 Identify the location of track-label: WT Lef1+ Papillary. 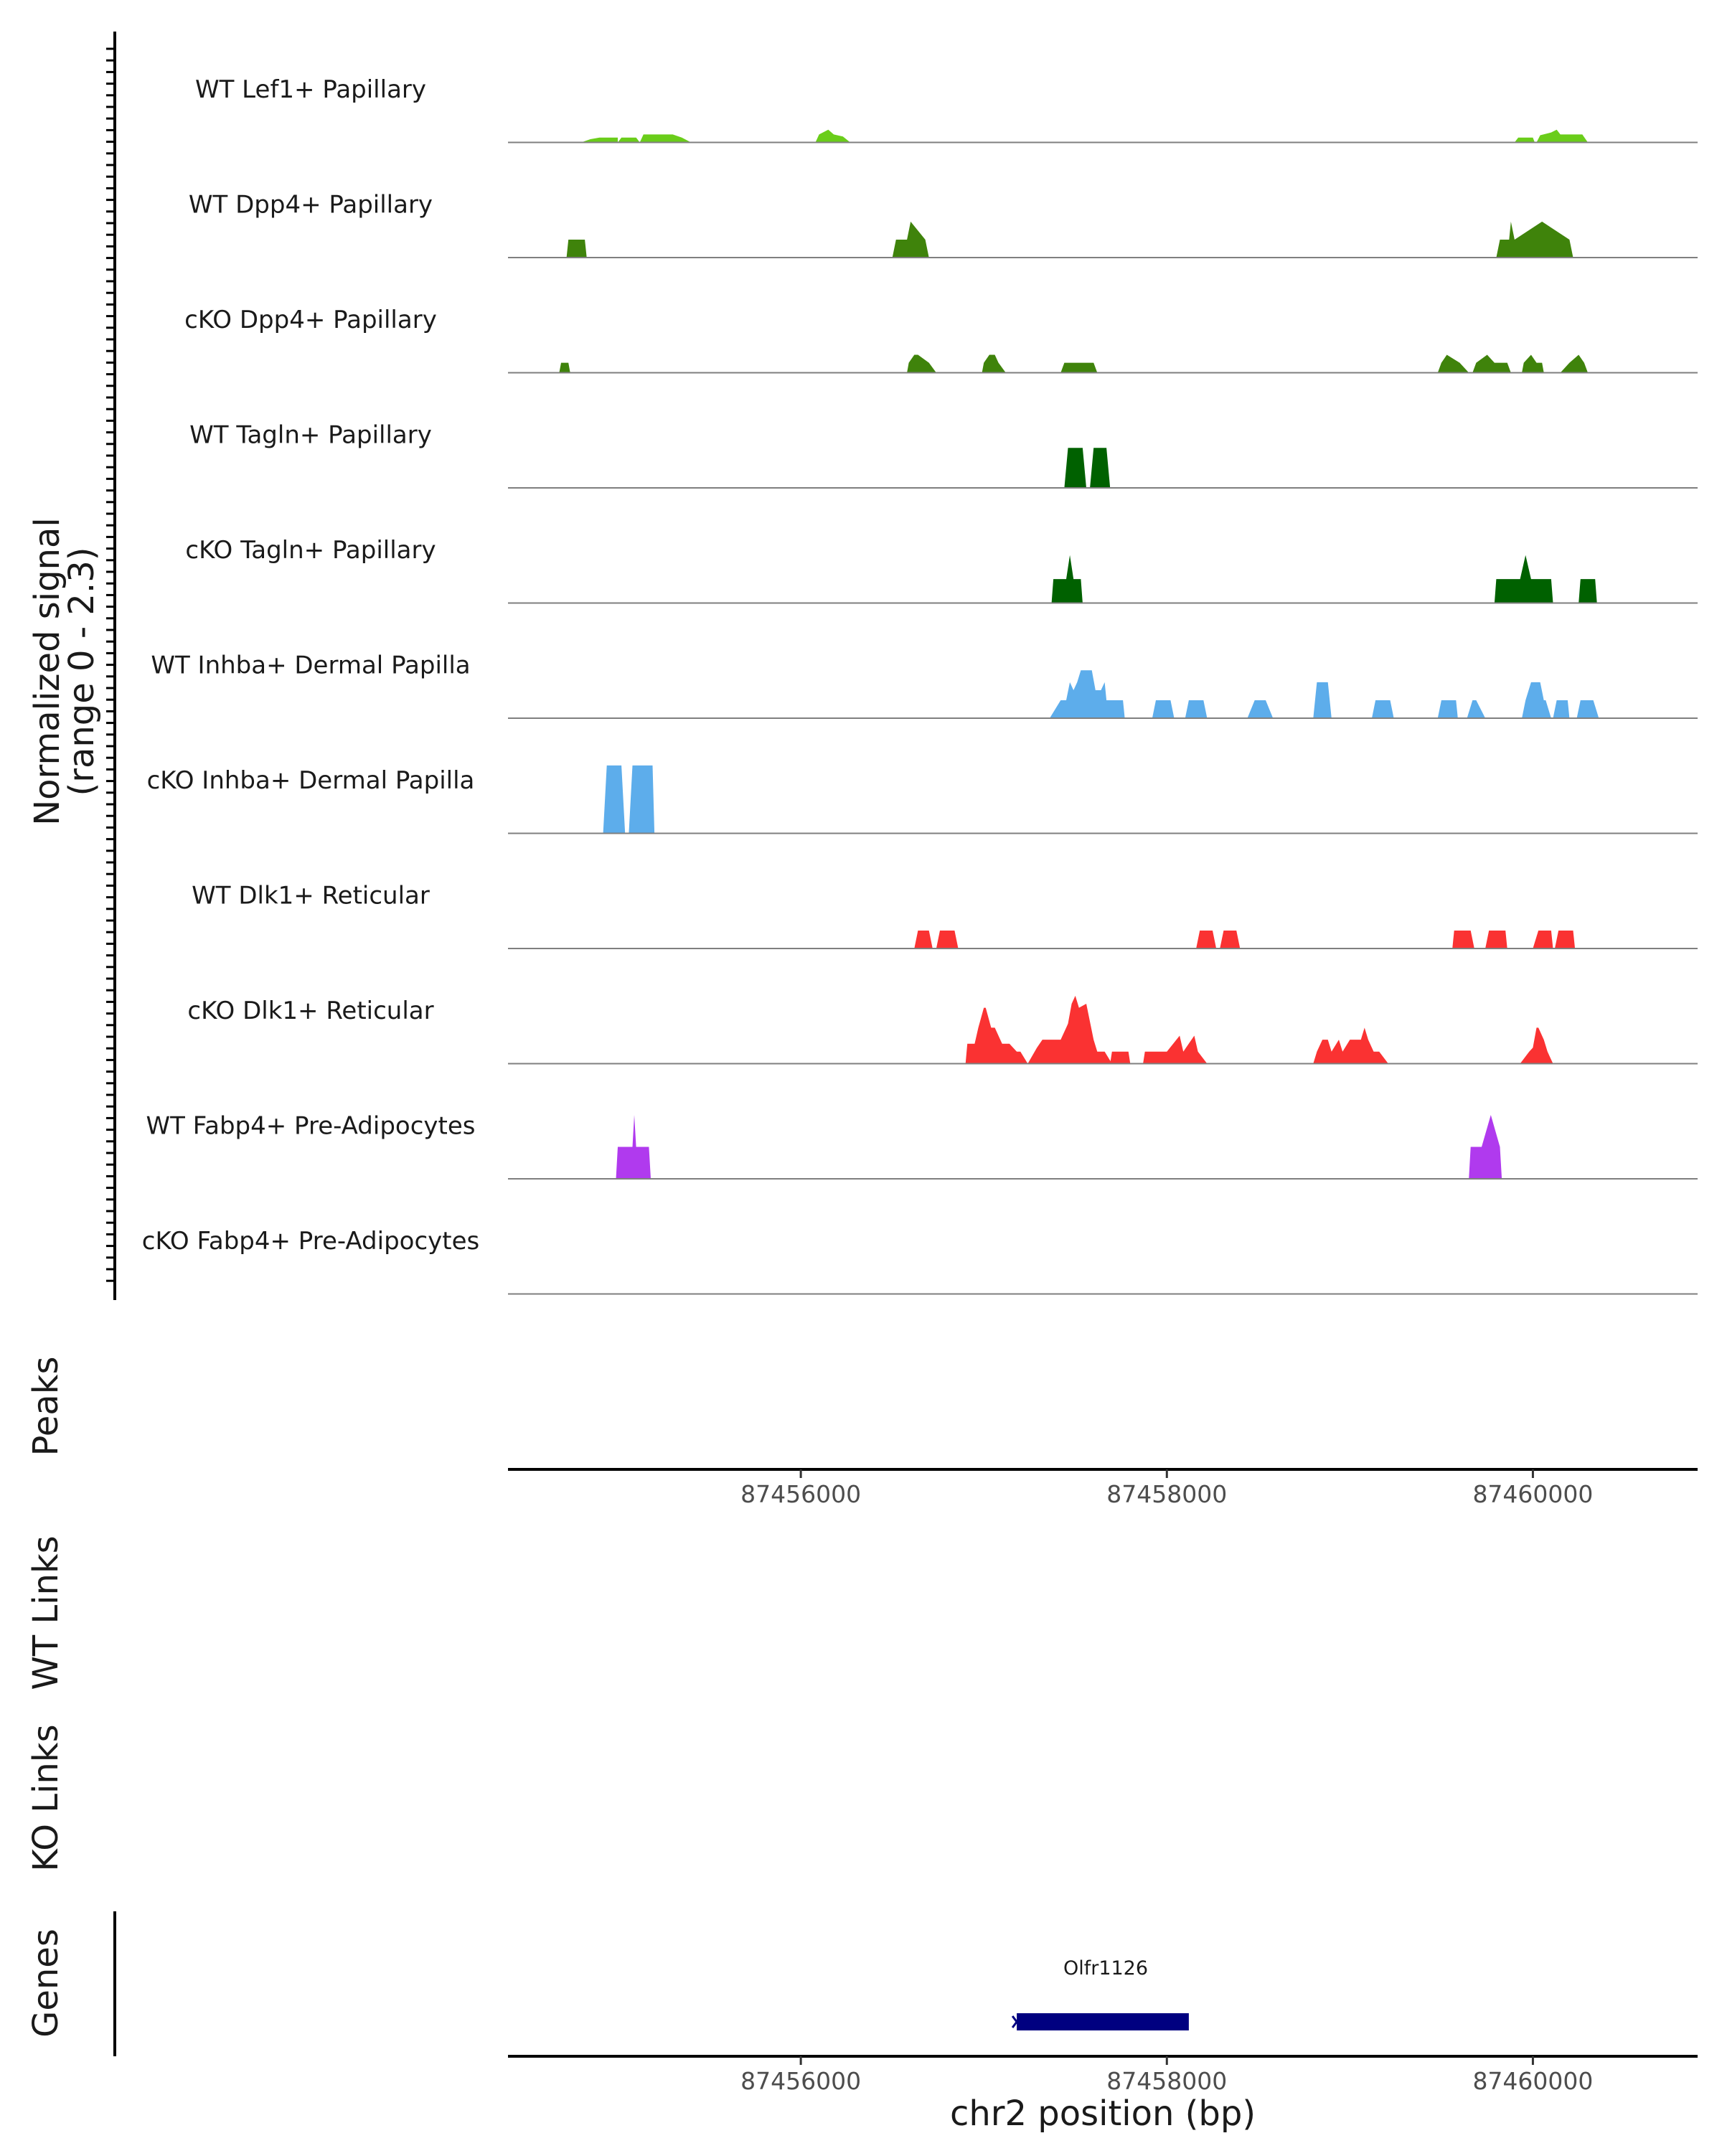
(311, 89).